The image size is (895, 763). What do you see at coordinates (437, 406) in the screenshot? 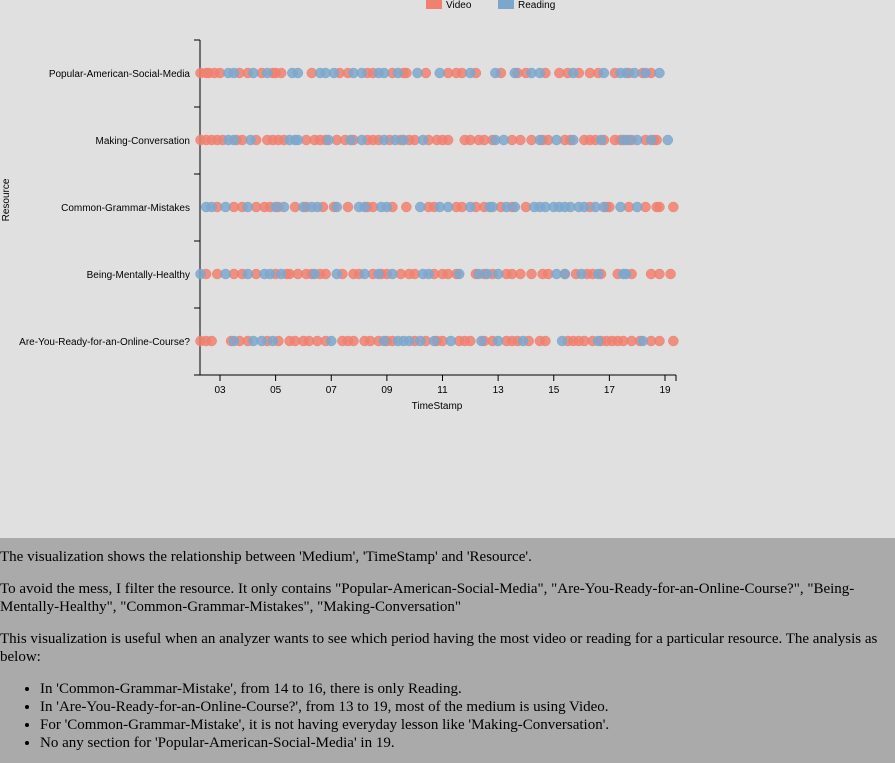
I see `x-axis-title: TimeStamp` at bounding box center [437, 406].